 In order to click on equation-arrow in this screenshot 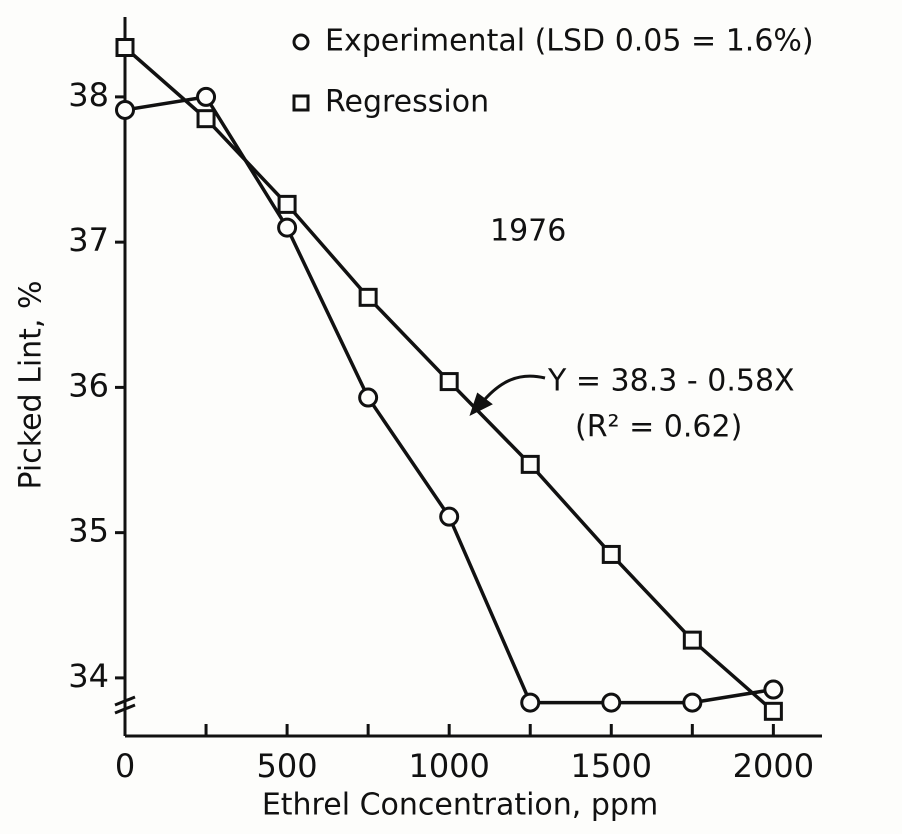, I will do `click(507, 395)`.